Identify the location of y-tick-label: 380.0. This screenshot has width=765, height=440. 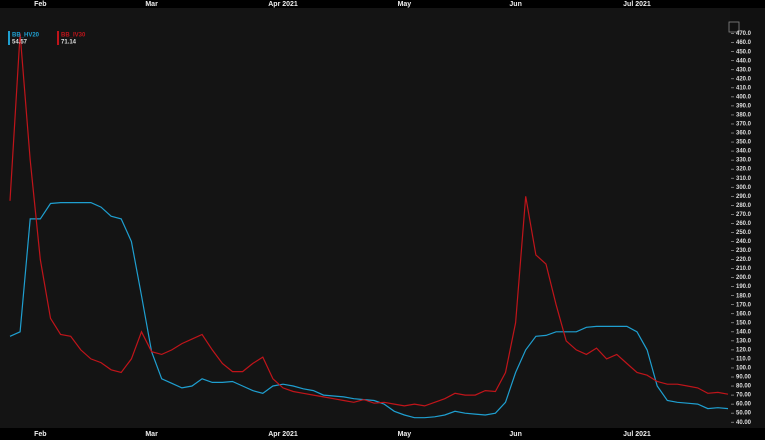
(744, 116).